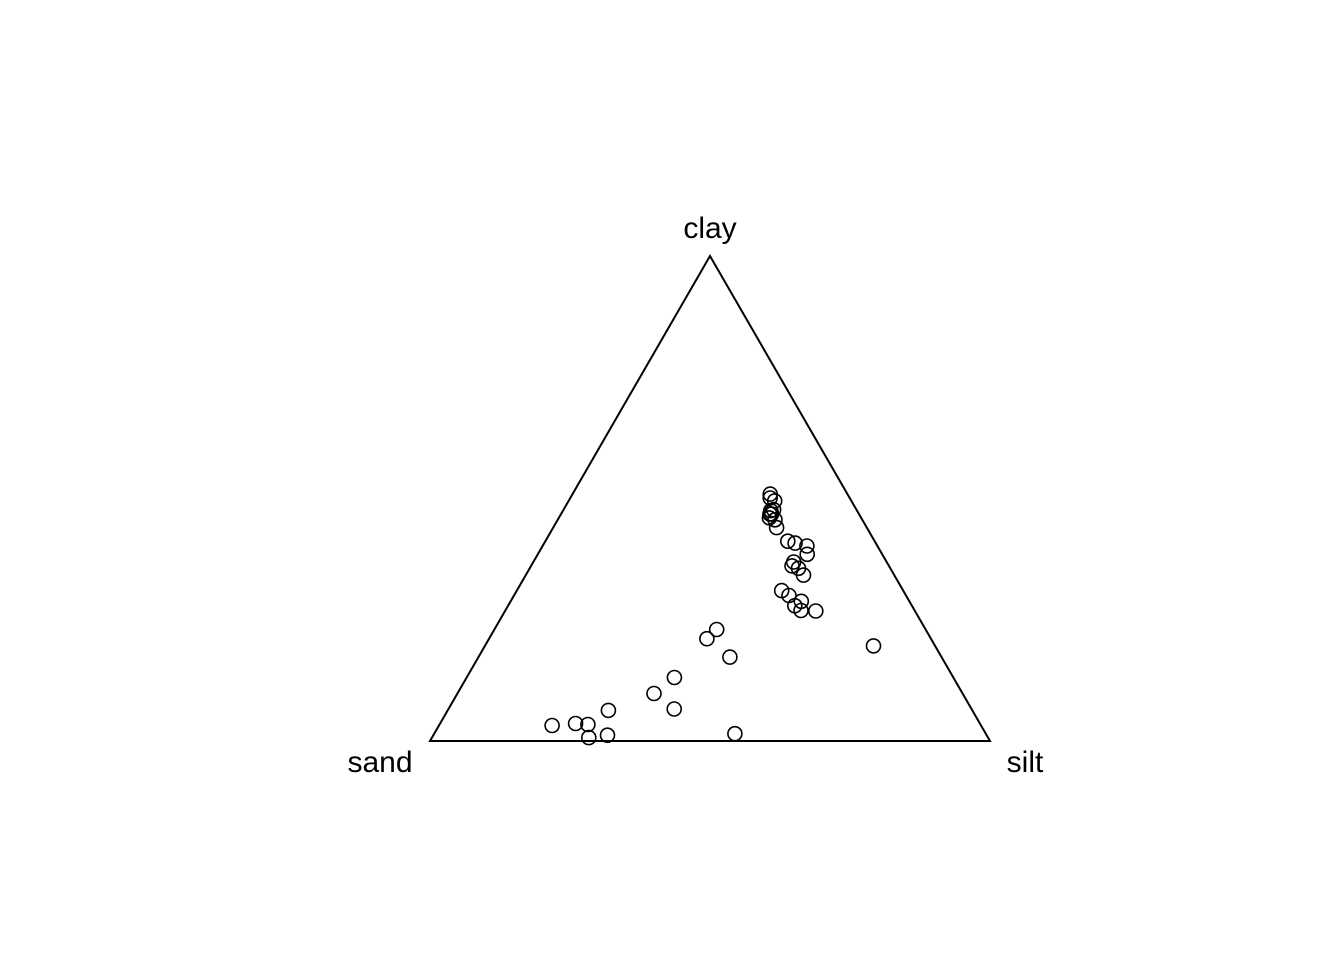 The height and width of the screenshot is (960, 1344). What do you see at coordinates (1025, 762) in the screenshot?
I see `vertex-label-silt: silt` at bounding box center [1025, 762].